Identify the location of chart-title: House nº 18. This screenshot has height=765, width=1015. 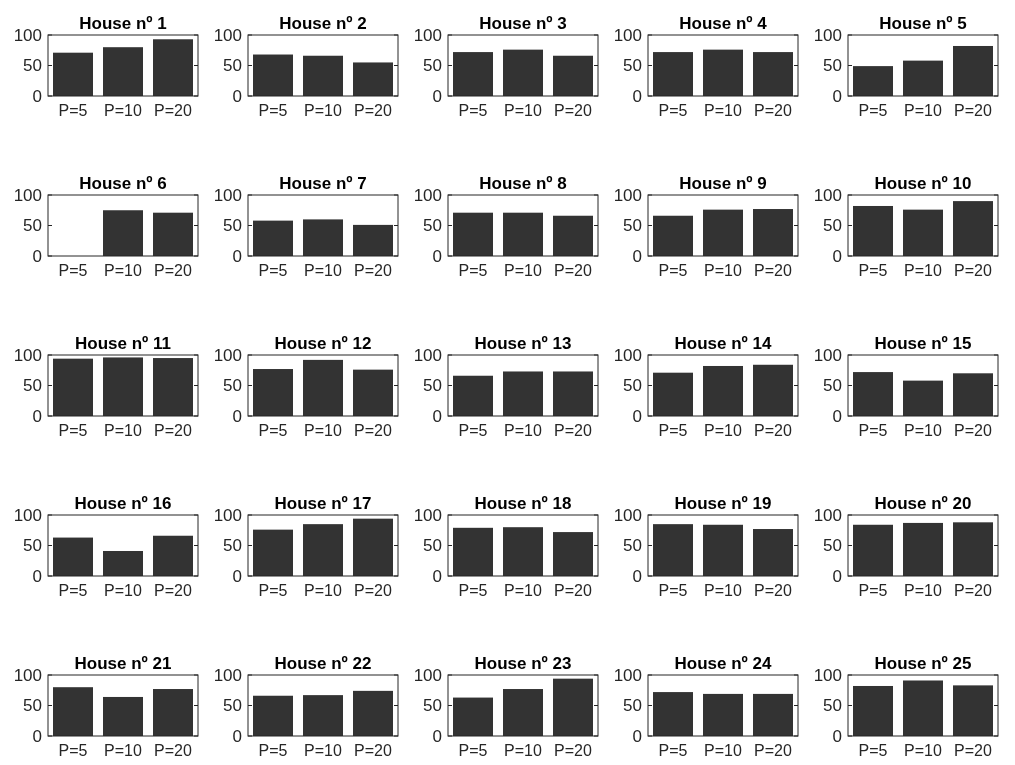
(523, 503).